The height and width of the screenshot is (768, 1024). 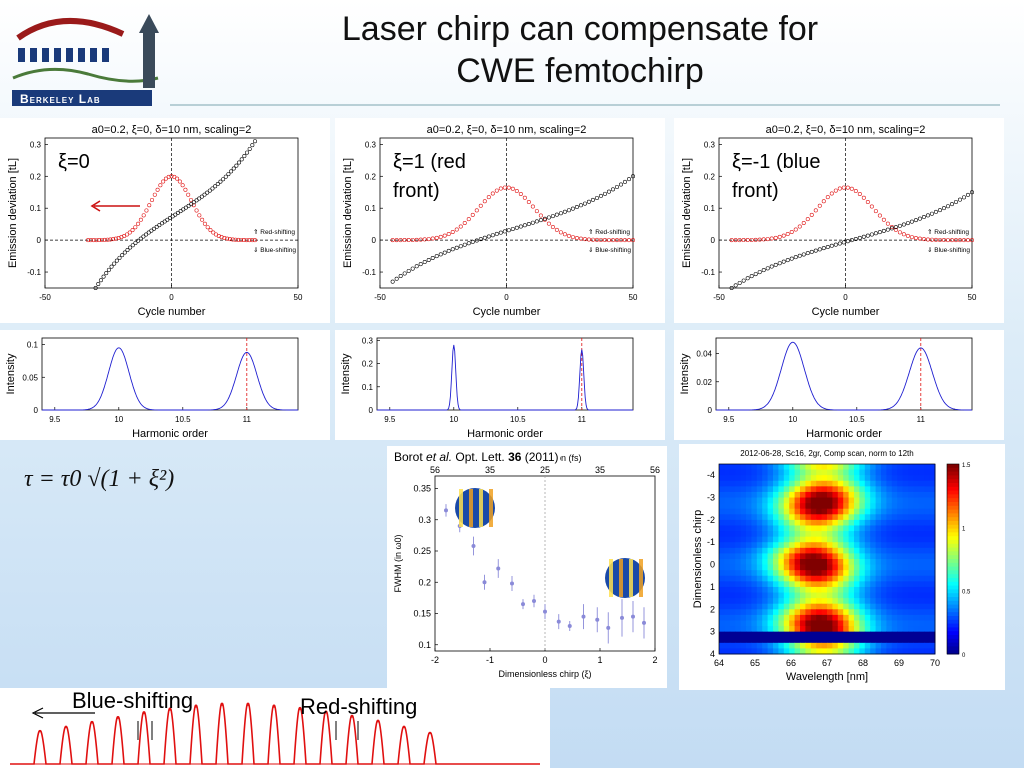 I want to click on colorbar-tick-label: 1.5, so click(x=966, y=466).